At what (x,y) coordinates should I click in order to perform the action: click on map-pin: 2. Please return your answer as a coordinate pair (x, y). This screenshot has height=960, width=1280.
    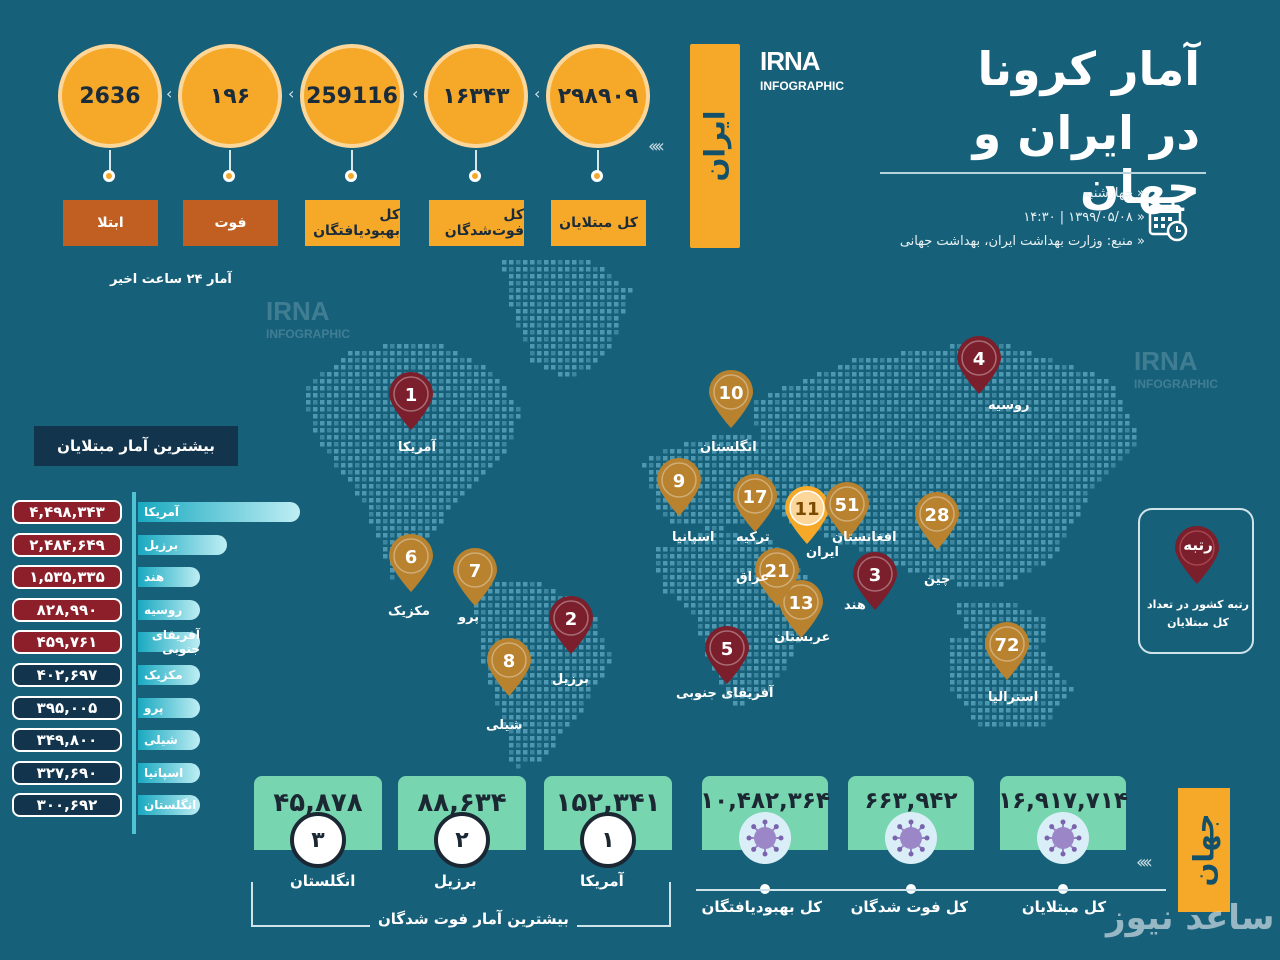
    Looking at the image, I should click on (571, 625).